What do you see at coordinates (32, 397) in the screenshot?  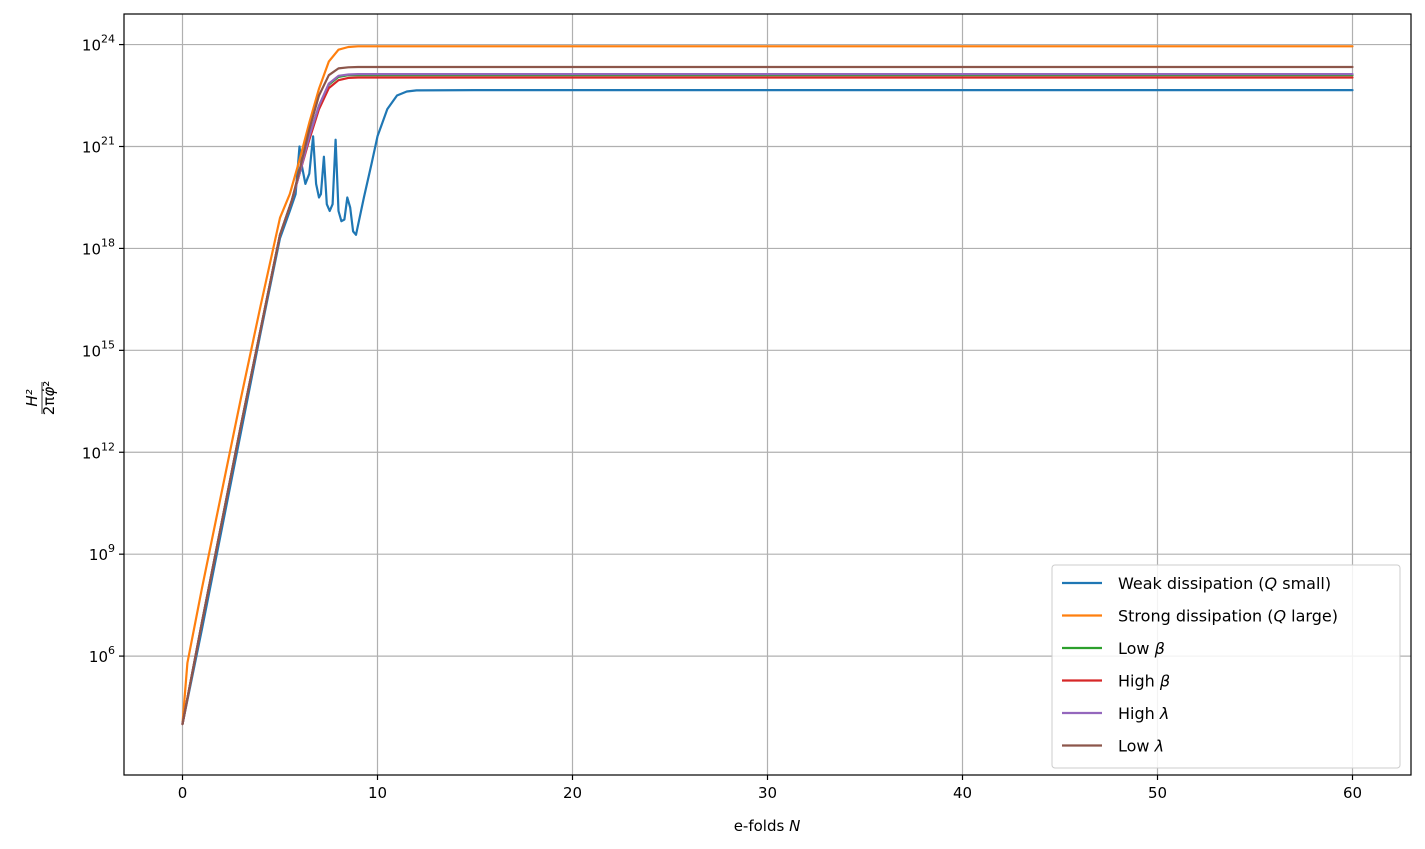 I see `y-axis-label-numerator: H²` at bounding box center [32, 397].